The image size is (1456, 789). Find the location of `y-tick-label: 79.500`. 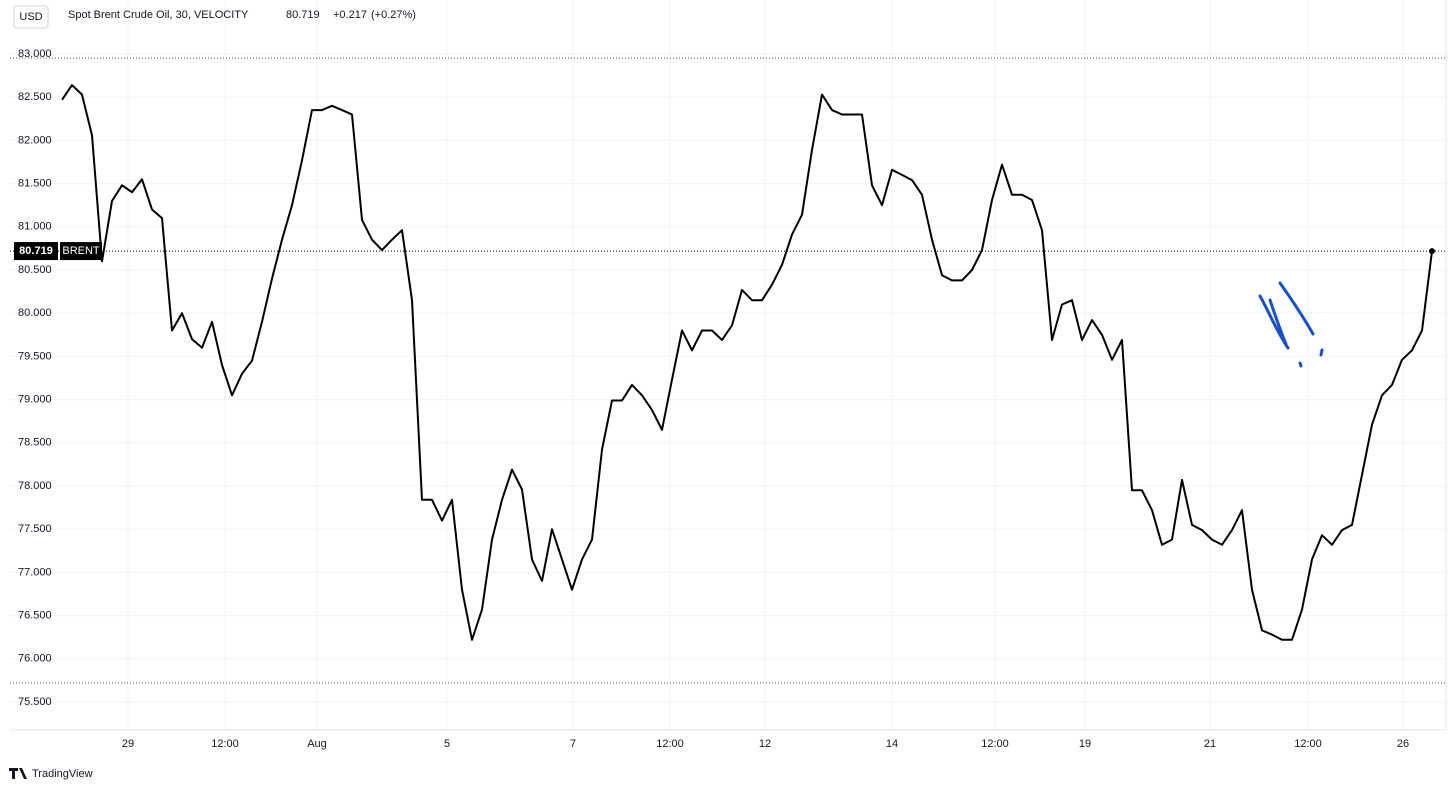

y-tick-label: 79.500 is located at coordinates (35, 356).